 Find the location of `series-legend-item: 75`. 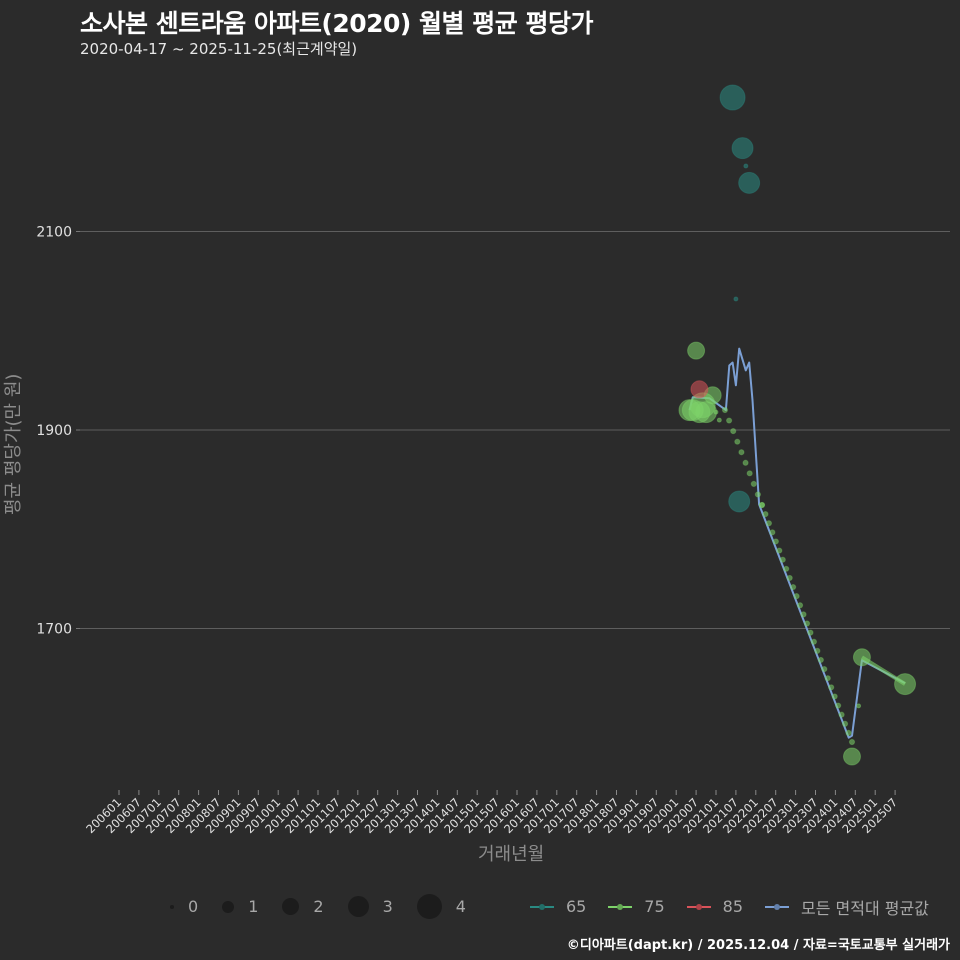

series-legend-item: 75 is located at coordinates (640, 906).